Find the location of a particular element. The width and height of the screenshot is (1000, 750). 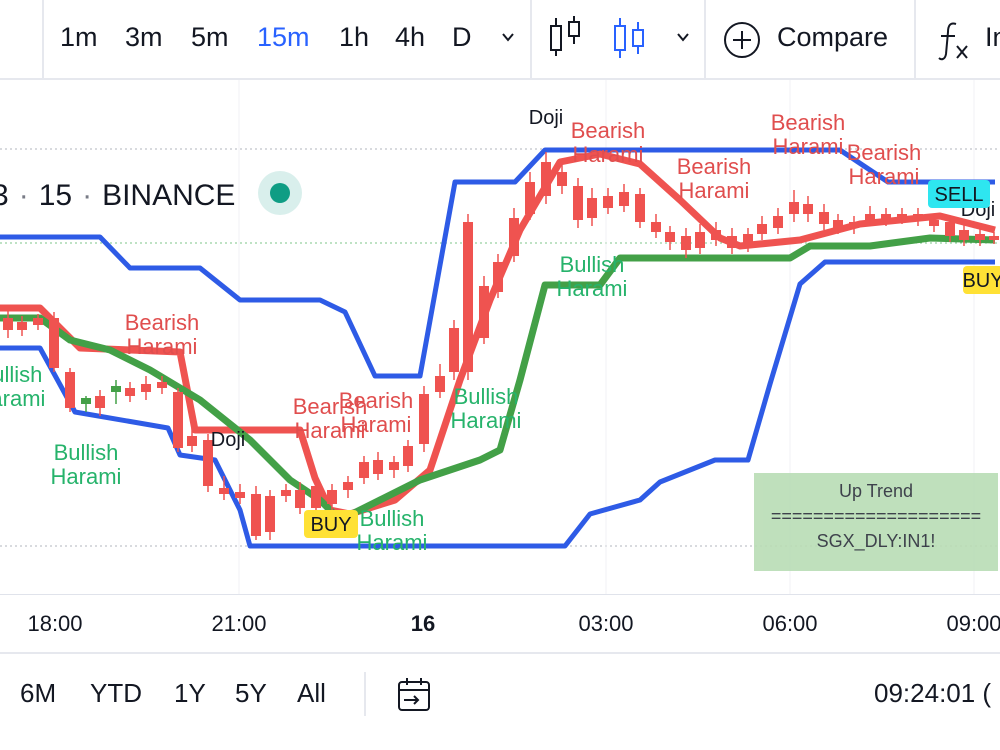

trend-title: Up Trend is located at coordinates (876, 491).